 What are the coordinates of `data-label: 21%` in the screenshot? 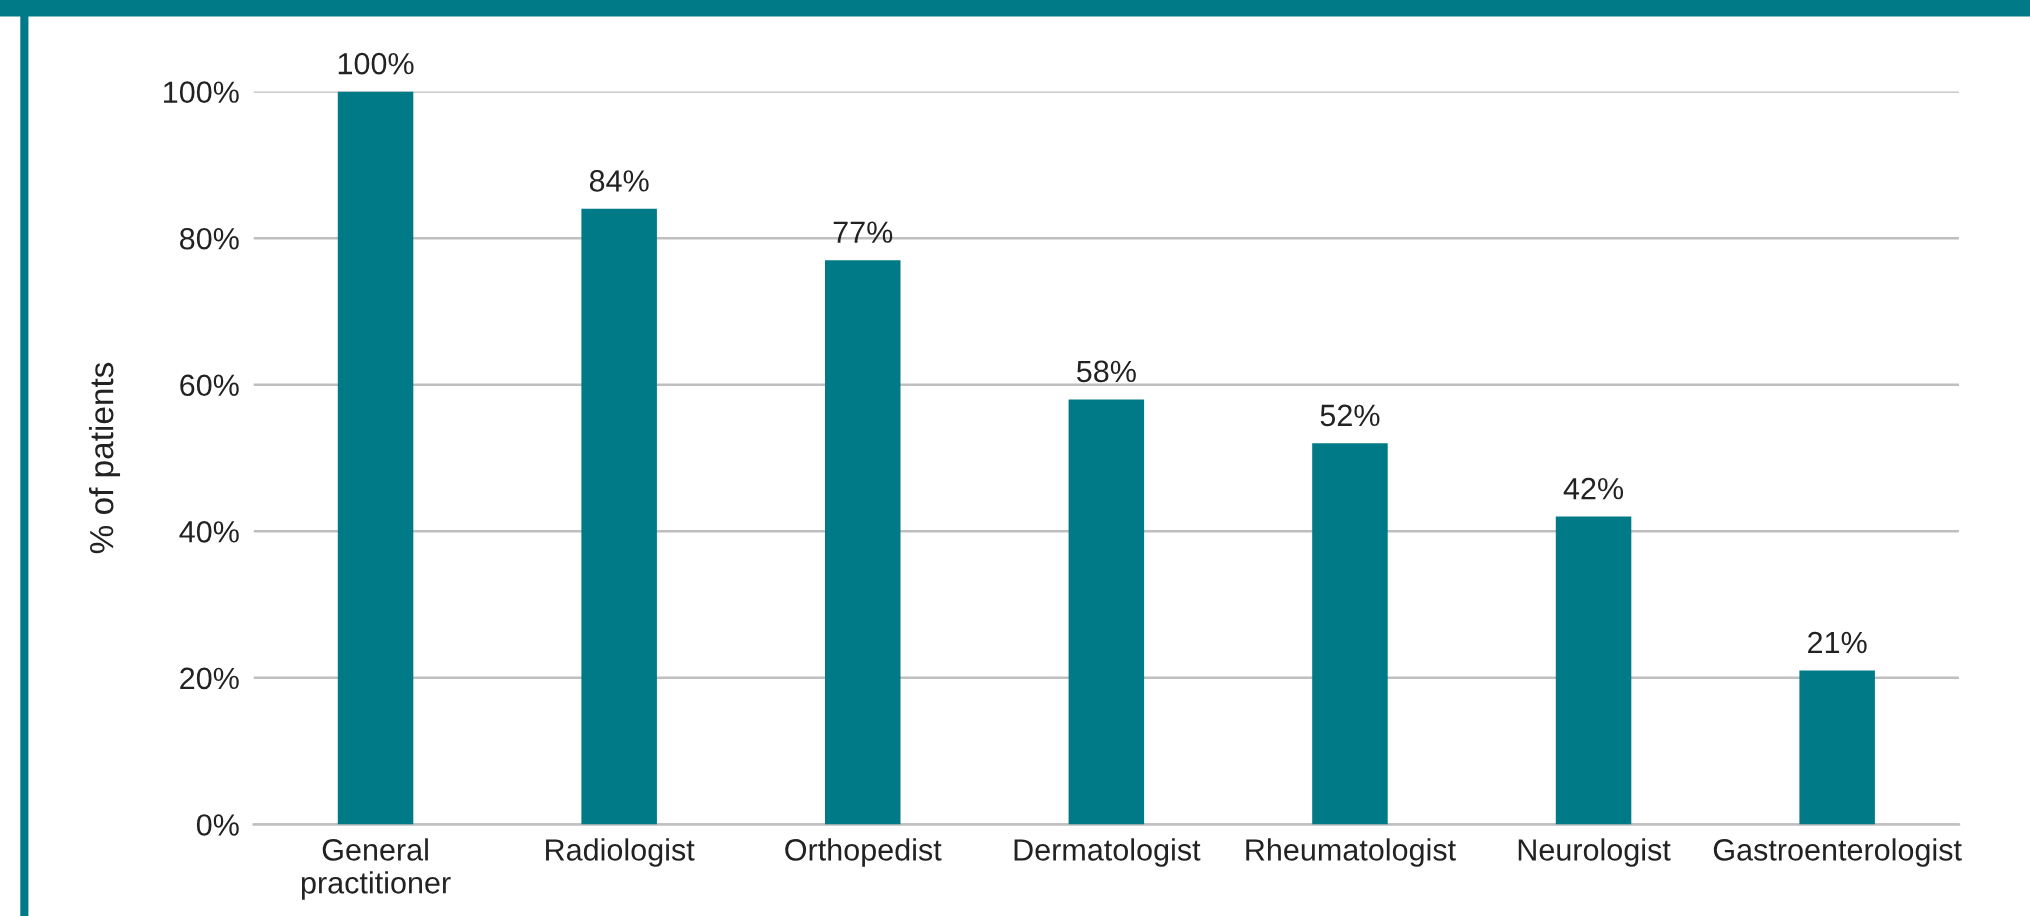 It's located at (1837, 642).